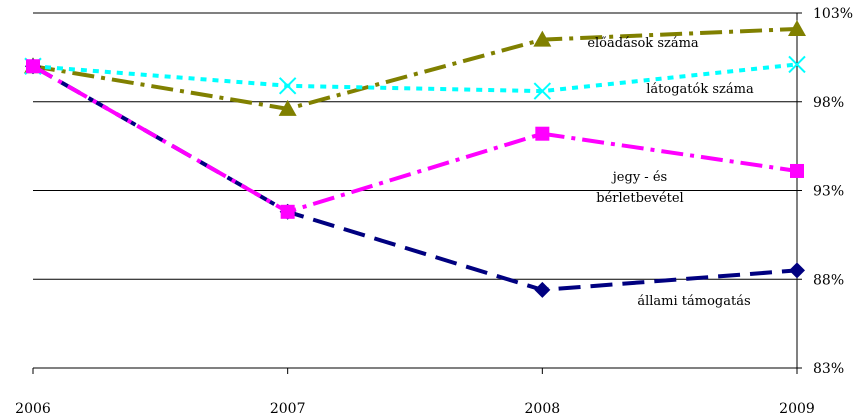  What do you see at coordinates (288, 409) in the screenshot?
I see `x-tick-label: 2007` at bounding box center [288, 409].